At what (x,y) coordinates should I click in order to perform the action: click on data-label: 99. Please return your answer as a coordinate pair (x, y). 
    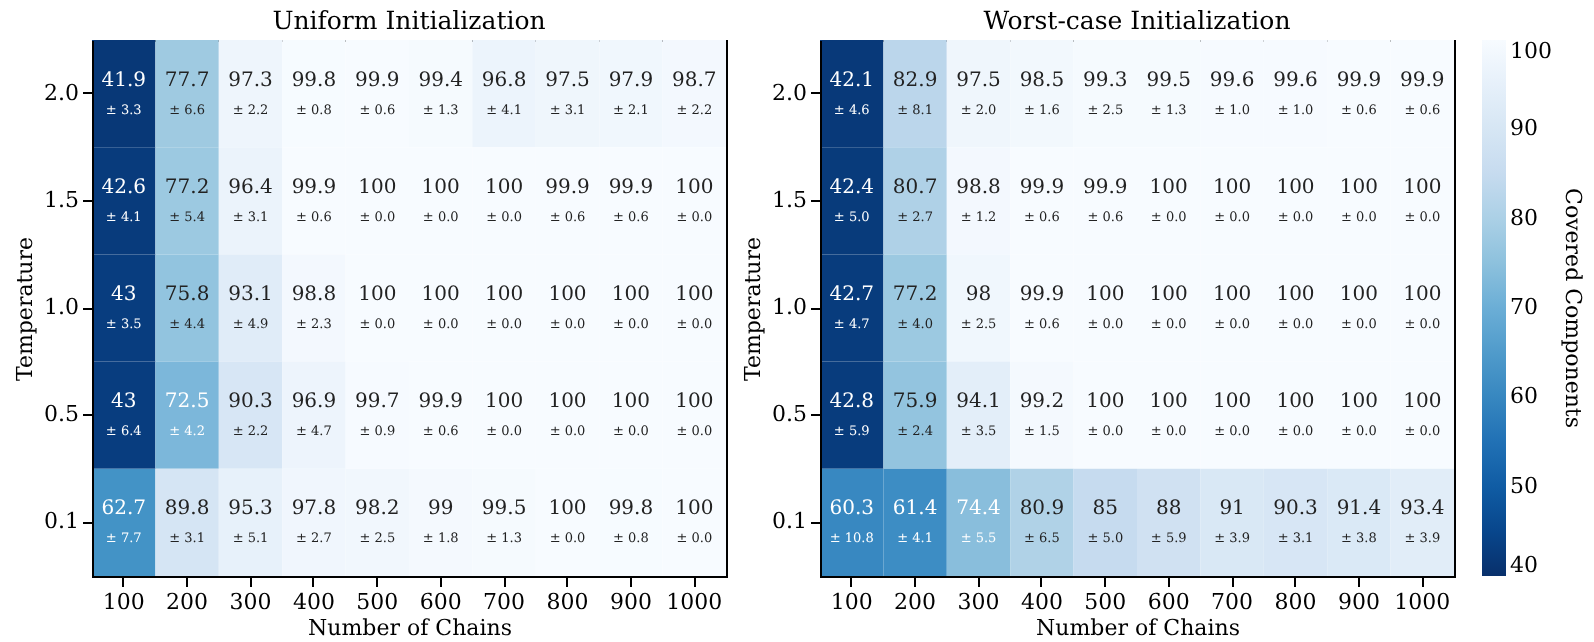
    Looking at the image, I should click on (440, 509).